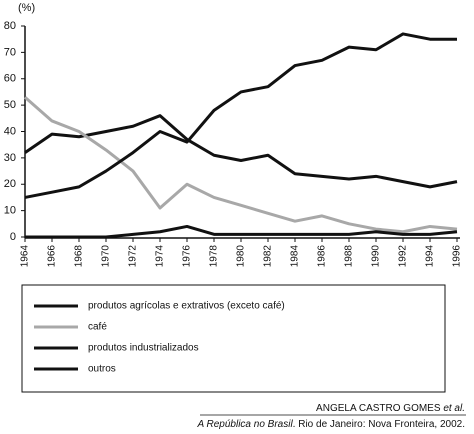  Describe the element at coordinates (52, 256) in the screenshot. I see `x-tick-label: 1966` at that location.